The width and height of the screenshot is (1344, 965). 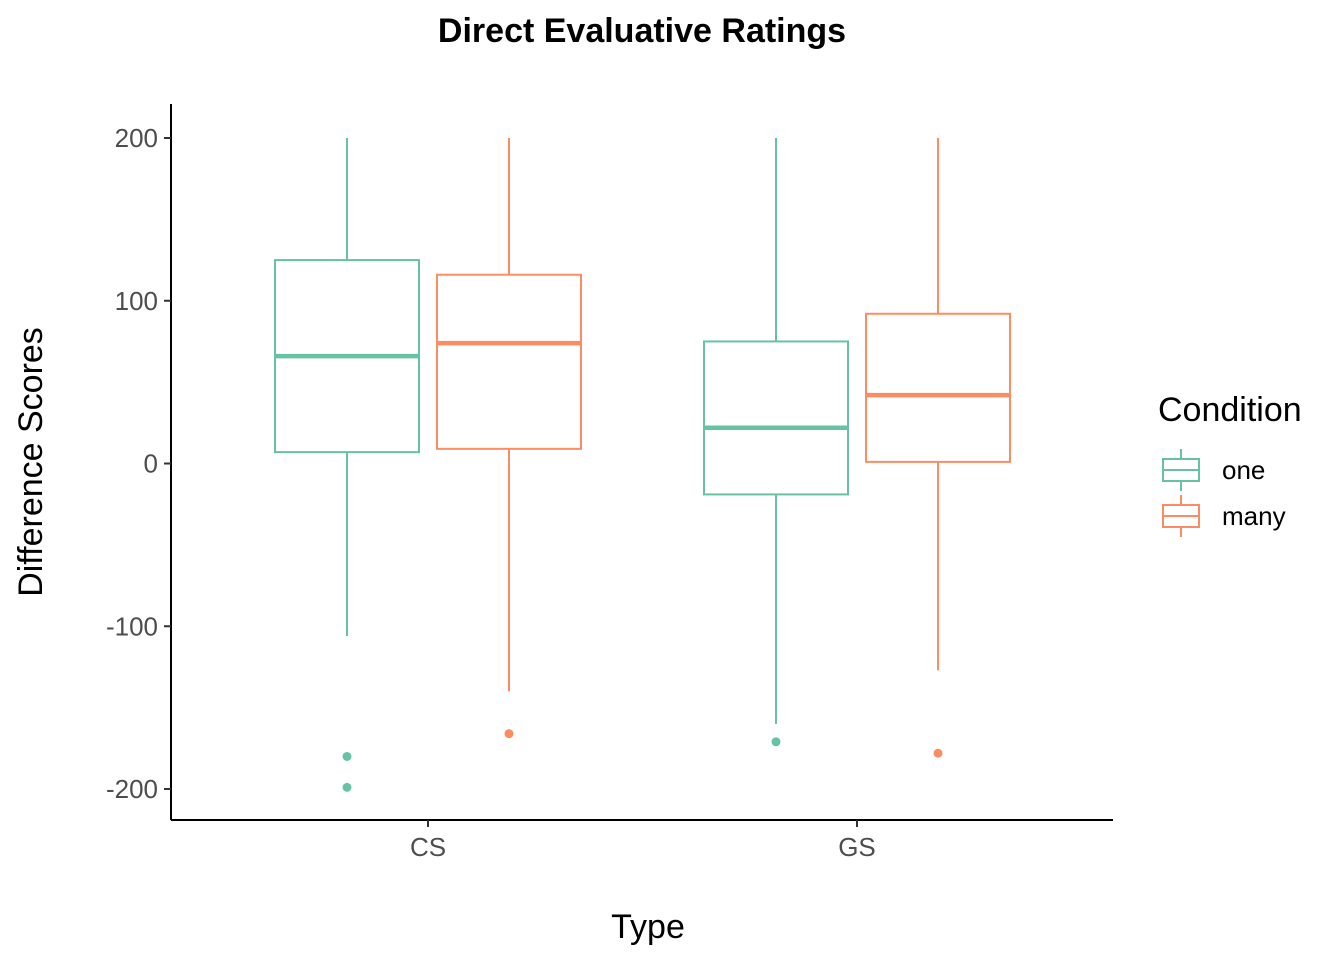 I want to click on box-one-CS, so click(x=347, y=465).